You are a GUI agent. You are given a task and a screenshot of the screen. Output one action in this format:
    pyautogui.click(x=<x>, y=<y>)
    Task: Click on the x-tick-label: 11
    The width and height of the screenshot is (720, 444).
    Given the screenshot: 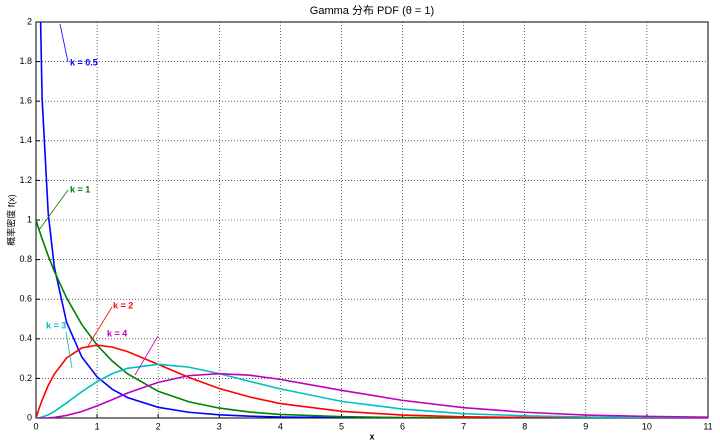 What is the action you would take?
    pyautogui.click(x=707, y=426)
    